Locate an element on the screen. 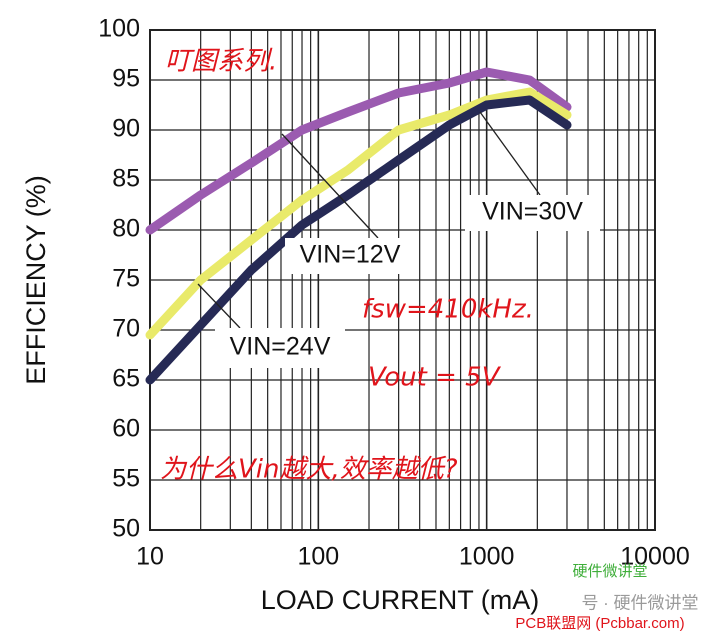 This screenshot has width=723, height=635. y-tick-label: 90 is located at coordinates (126, 129).